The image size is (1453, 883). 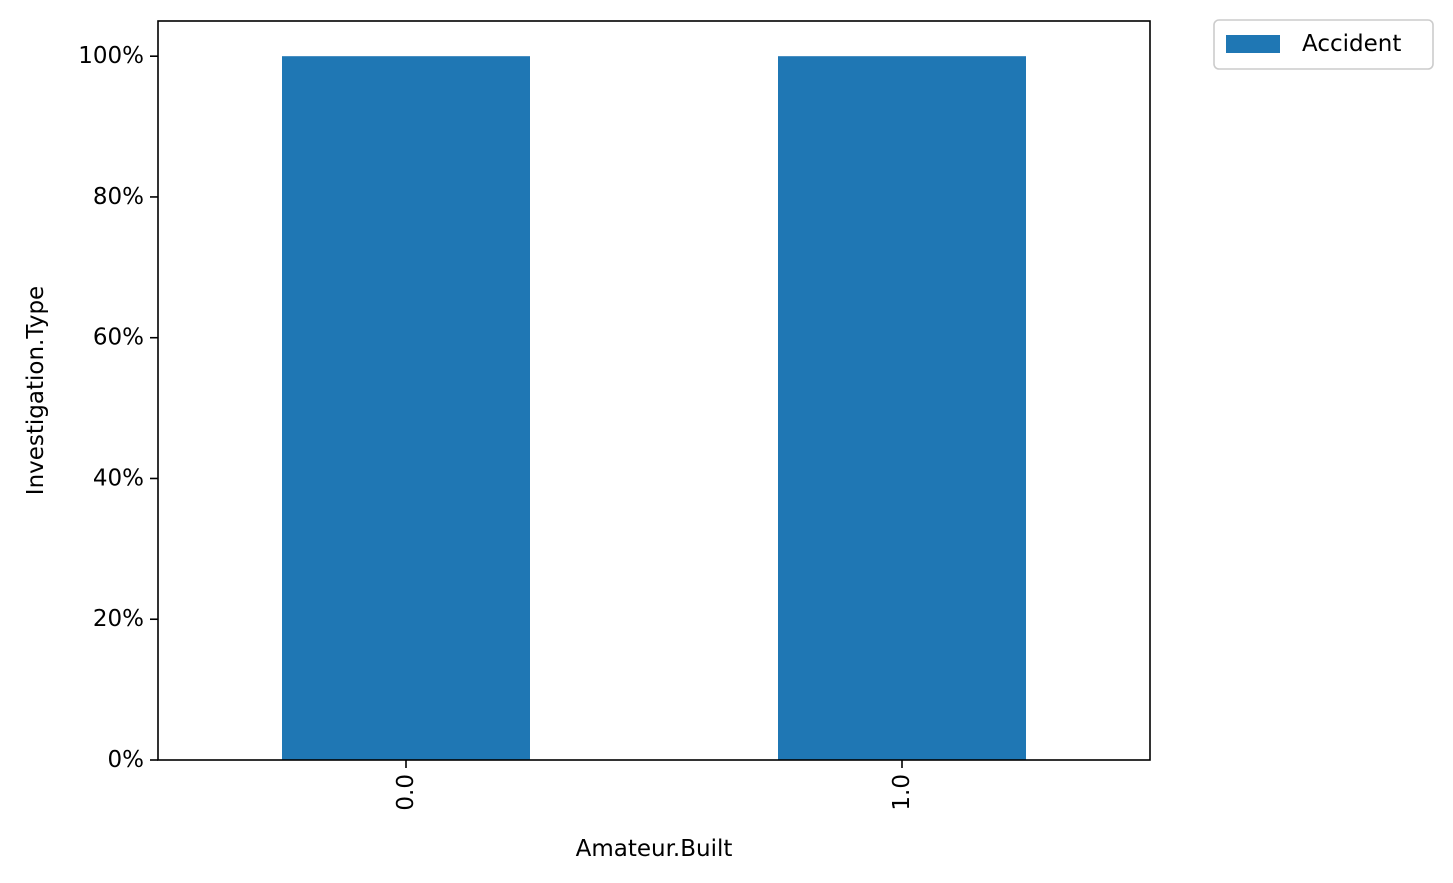 I want to click on y-axis-label: Investigation.Type, so click(x=36, y=390).